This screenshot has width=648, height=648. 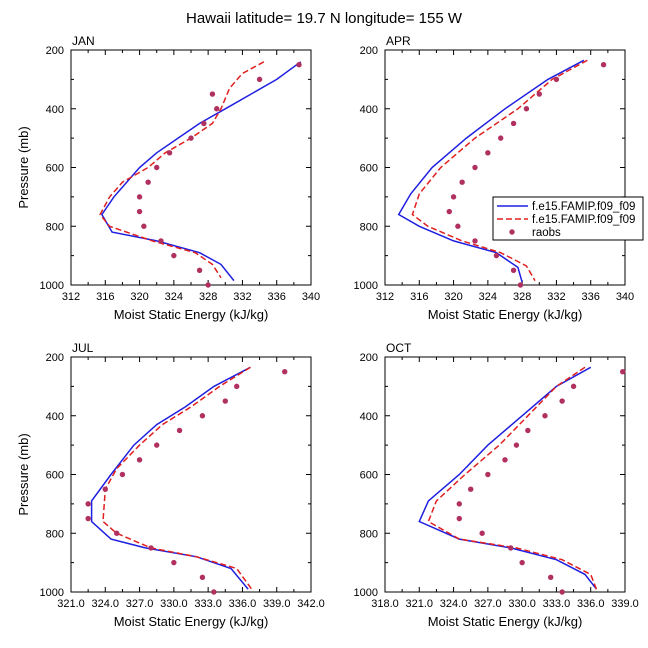 I want to click on x-tick-label: 318.0, so click(x=385, y=604).